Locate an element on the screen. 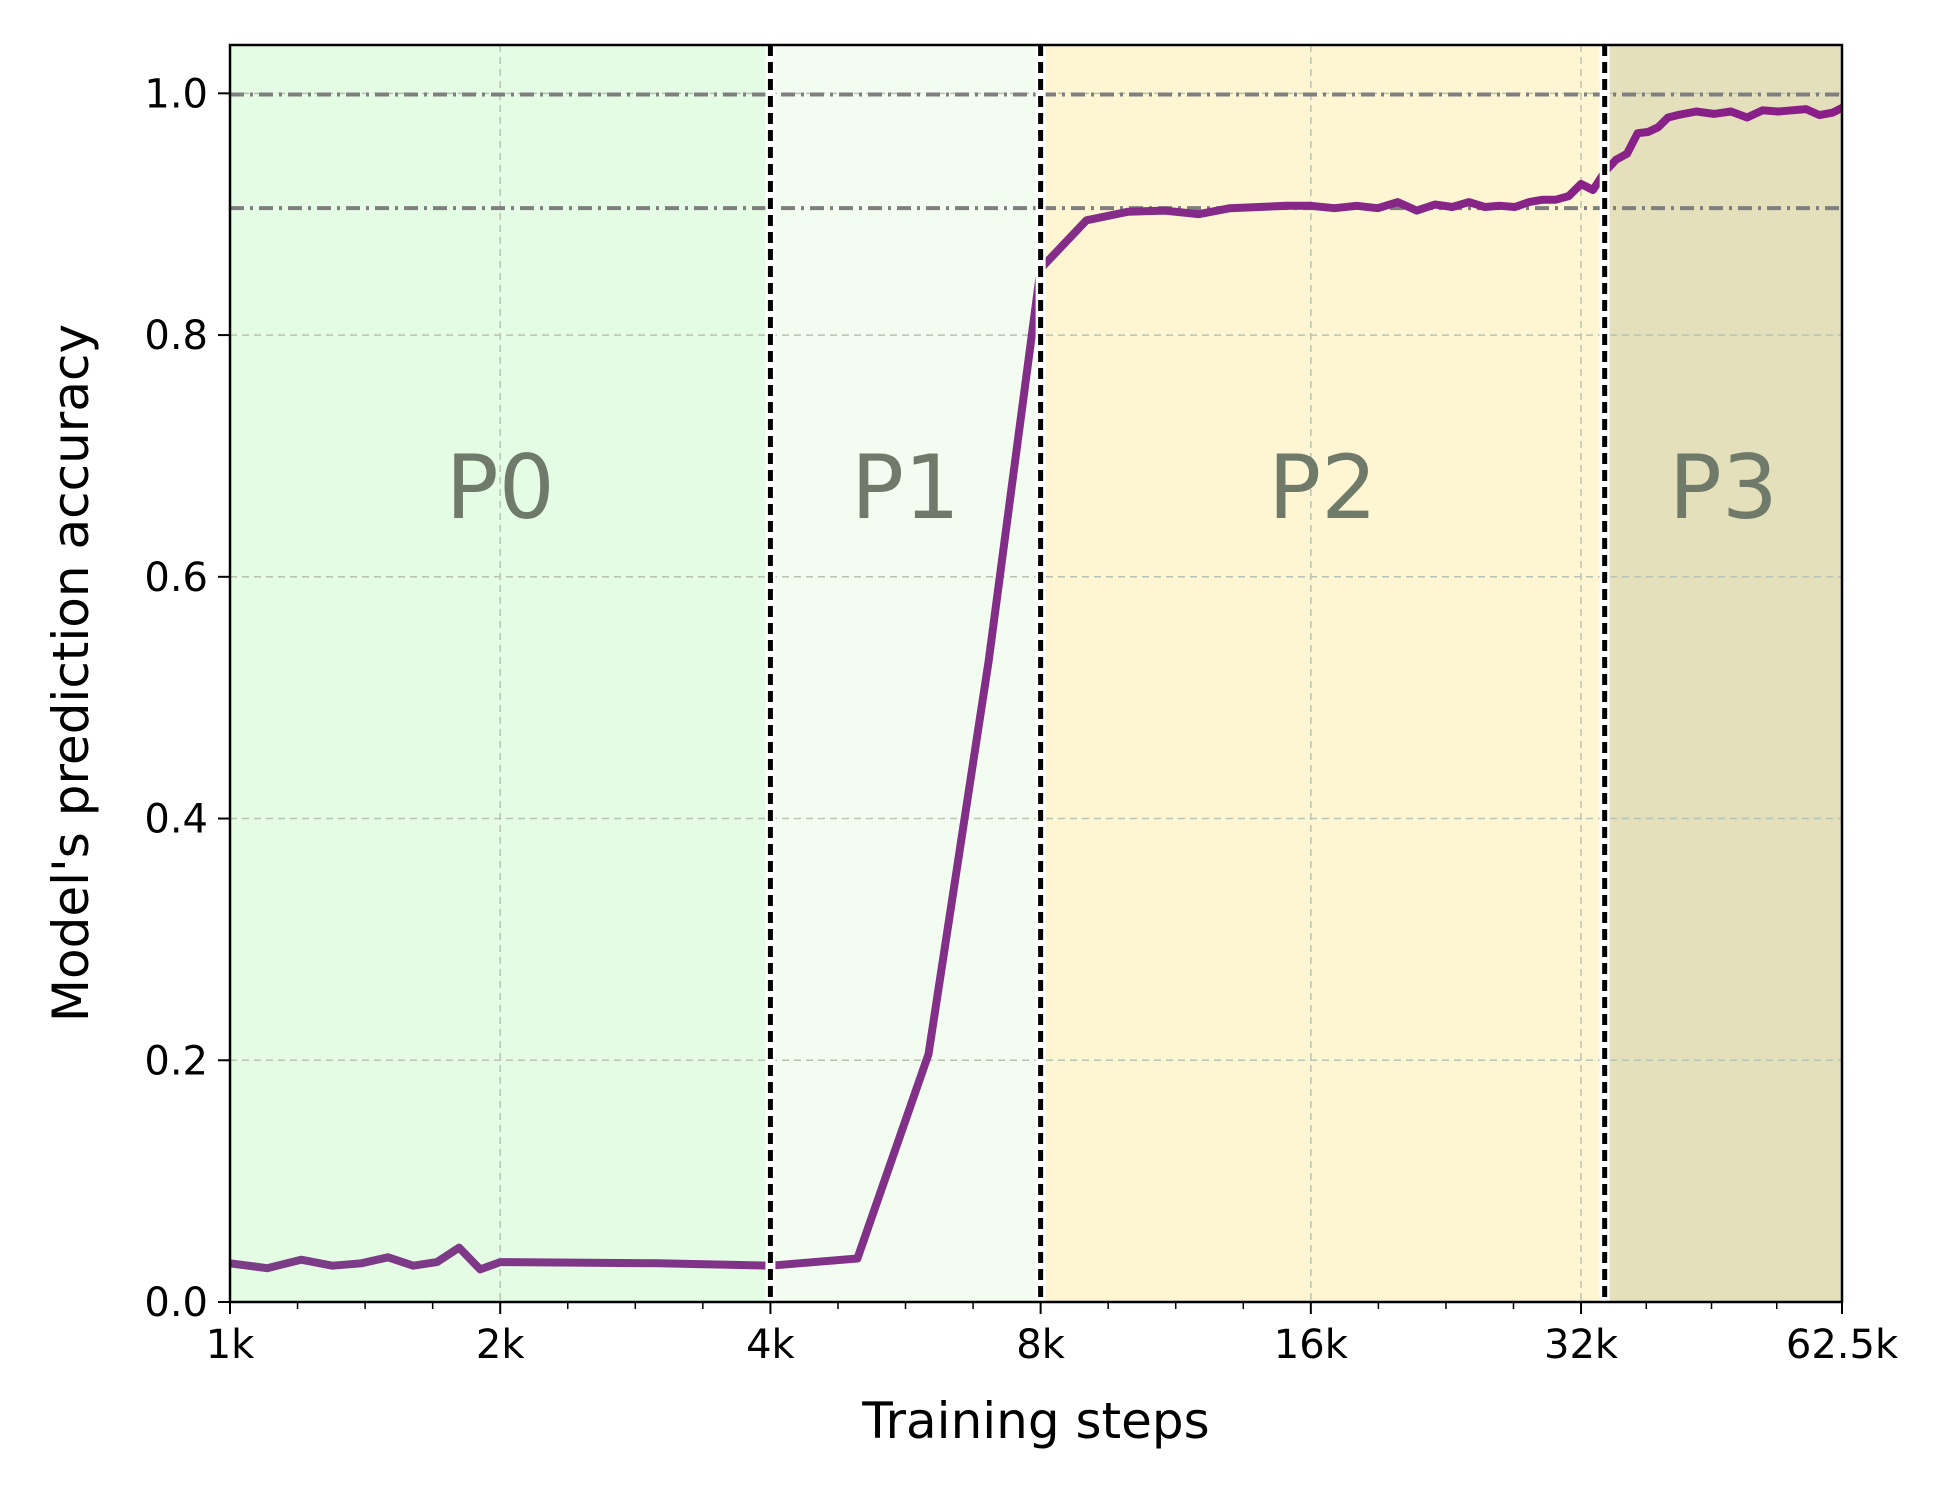  y-tick-label: 0.2 is located at coordinates (176, 1061).